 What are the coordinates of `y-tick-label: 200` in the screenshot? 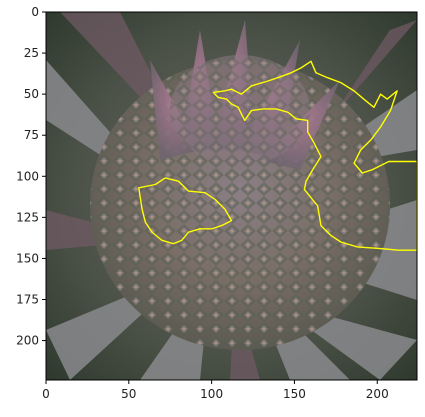 It's located at (27, 341).